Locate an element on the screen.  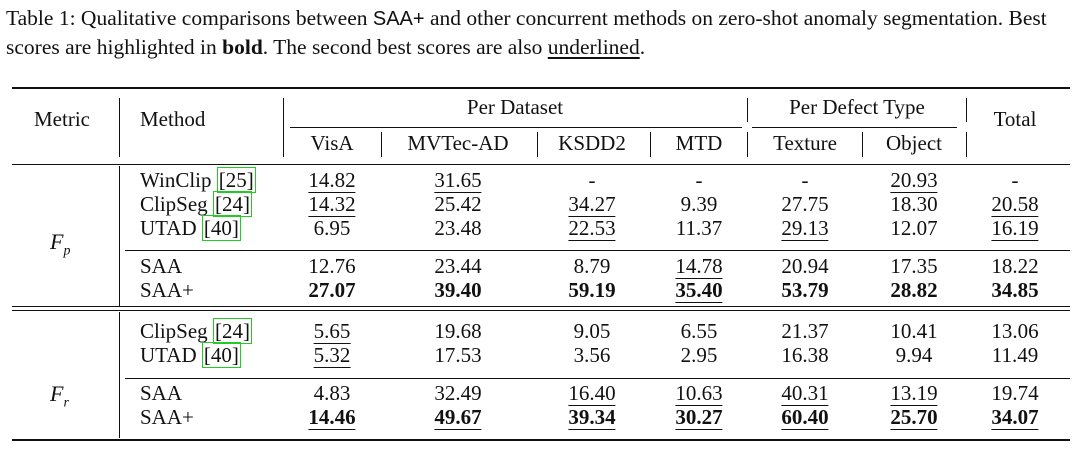
cell-value: 14.46 is located at coordinates (332, 417).